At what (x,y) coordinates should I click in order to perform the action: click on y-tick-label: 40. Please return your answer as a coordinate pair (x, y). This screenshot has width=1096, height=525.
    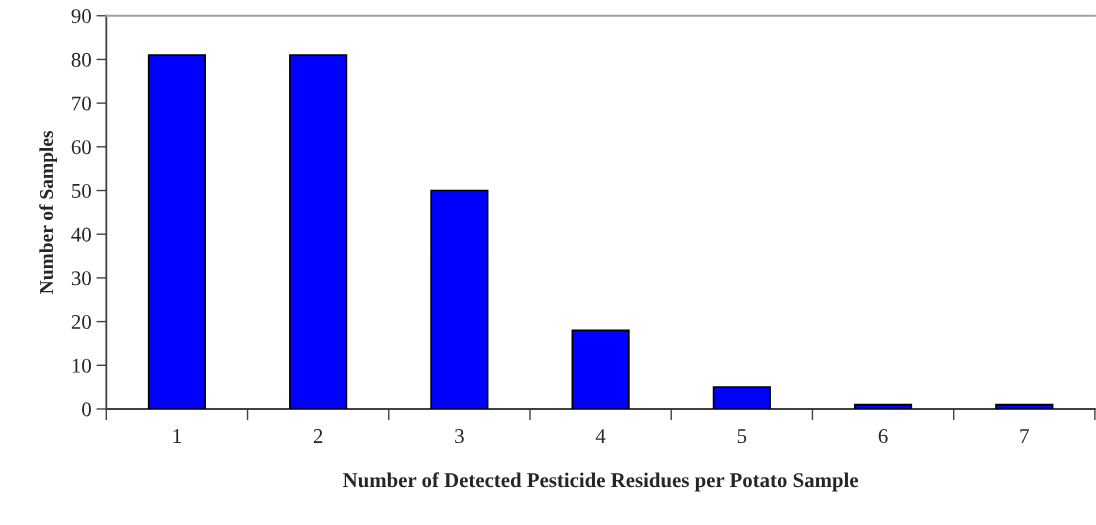
    Looking at the image, I should click on (81, 234).